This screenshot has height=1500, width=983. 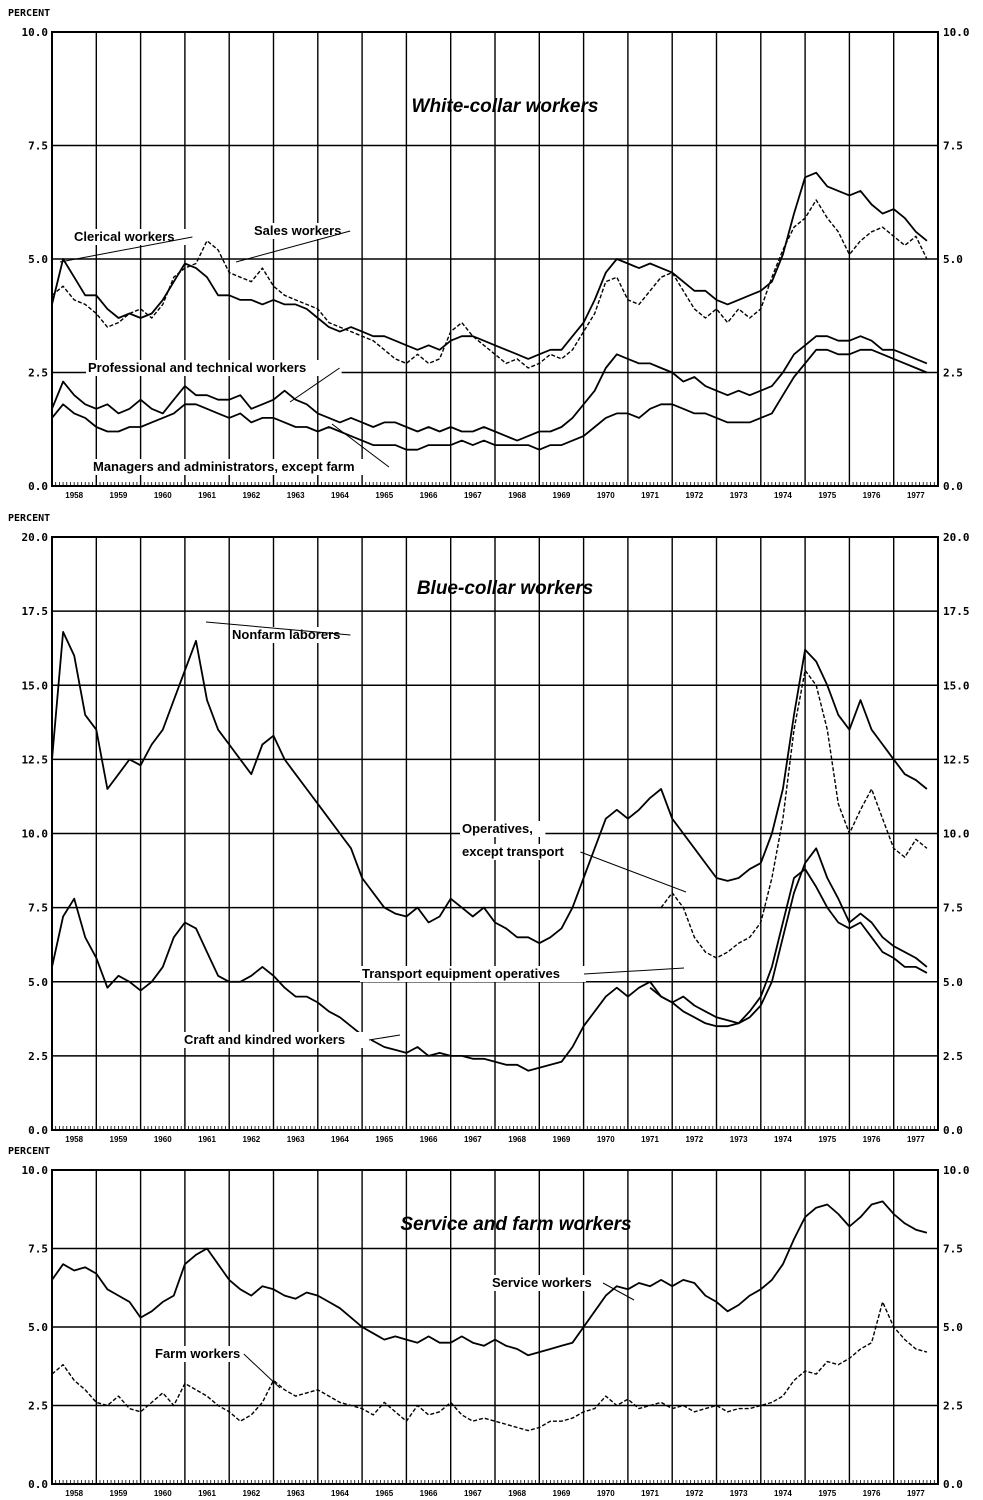 I want to click on series-line-transport-equipment-operatives, so click(x=788, y=936).